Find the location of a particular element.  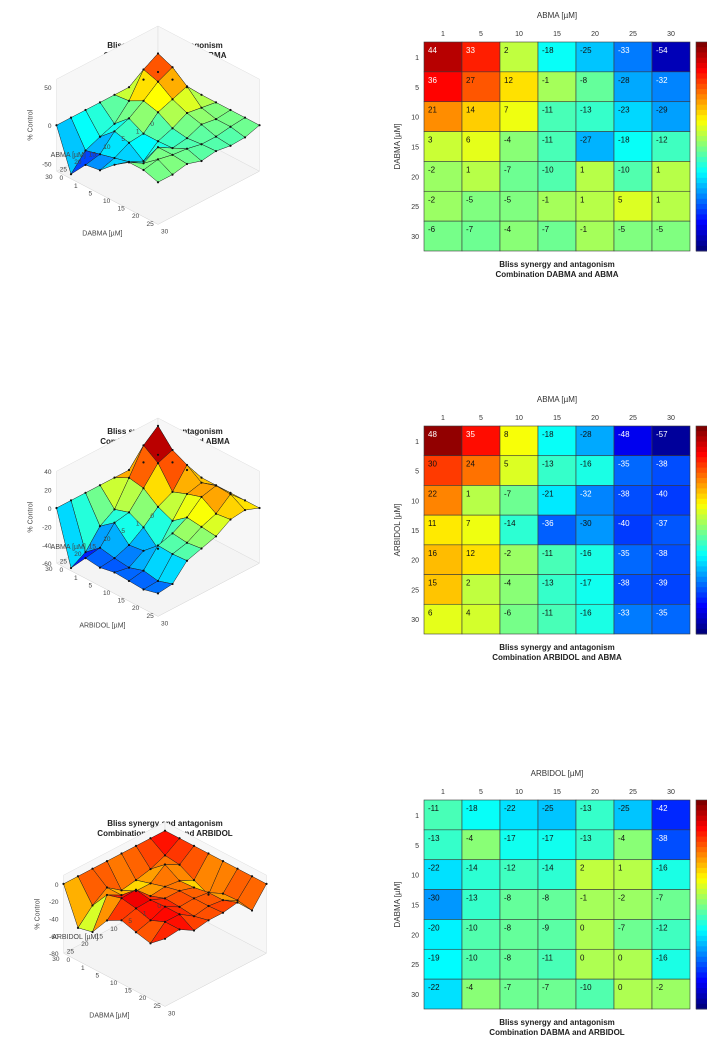

heatmap-y-tick: 30 is located at coordinates (415, 620).